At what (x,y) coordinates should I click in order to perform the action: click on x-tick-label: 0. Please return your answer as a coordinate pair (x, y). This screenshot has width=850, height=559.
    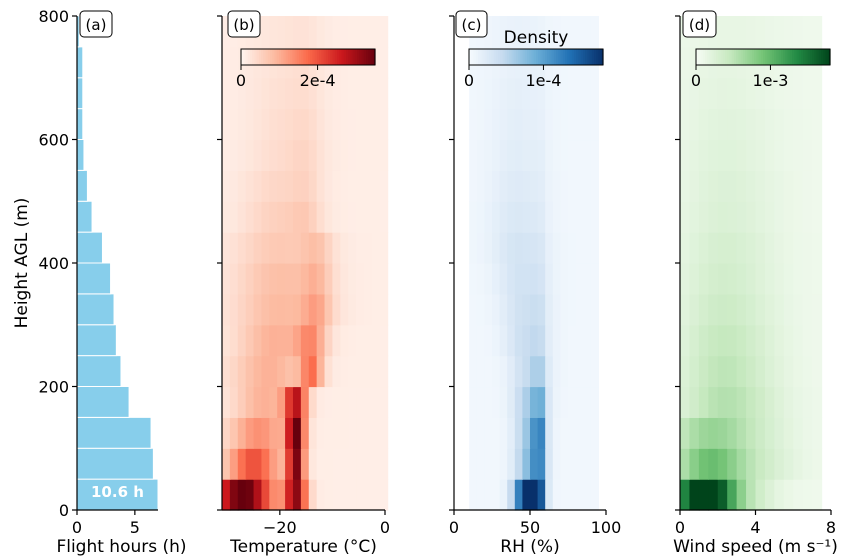
    Looking at the image, I should click on (680, 527).